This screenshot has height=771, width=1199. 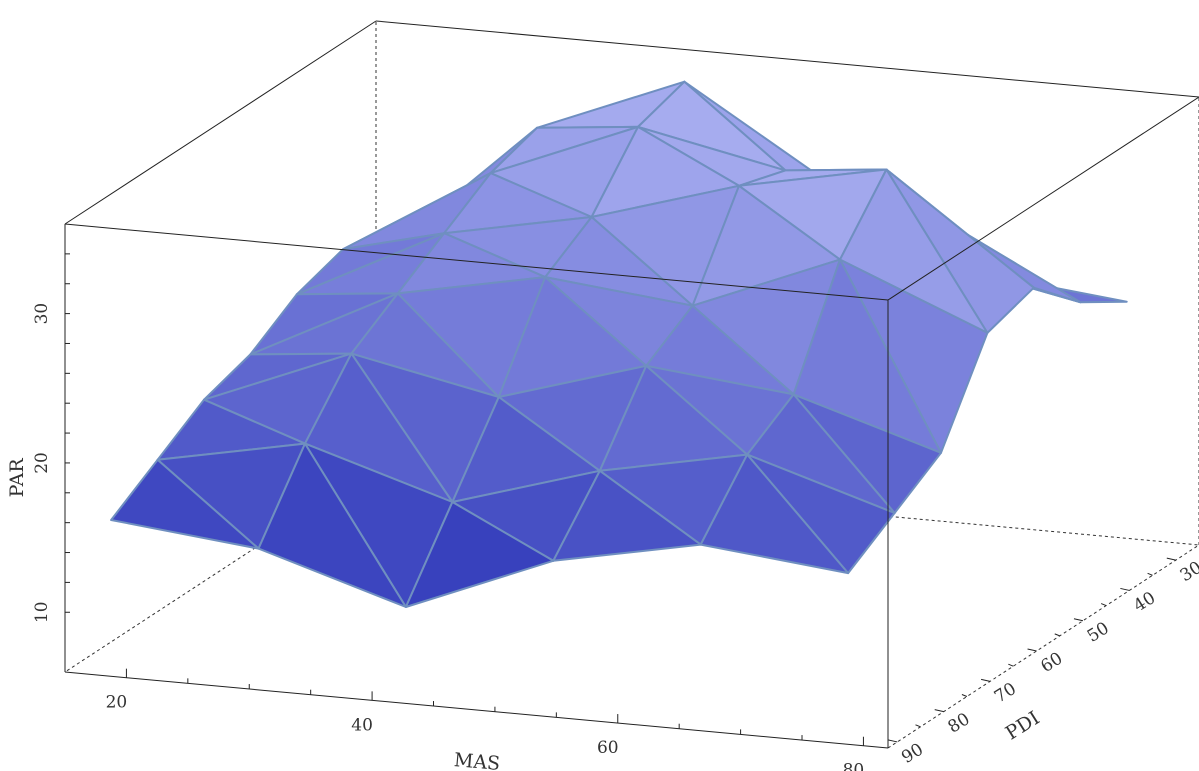 What do you see at coordinates (42, 314) in the screenshot?
I see `z-tick-label: 30` at bounding box center [42, 314].